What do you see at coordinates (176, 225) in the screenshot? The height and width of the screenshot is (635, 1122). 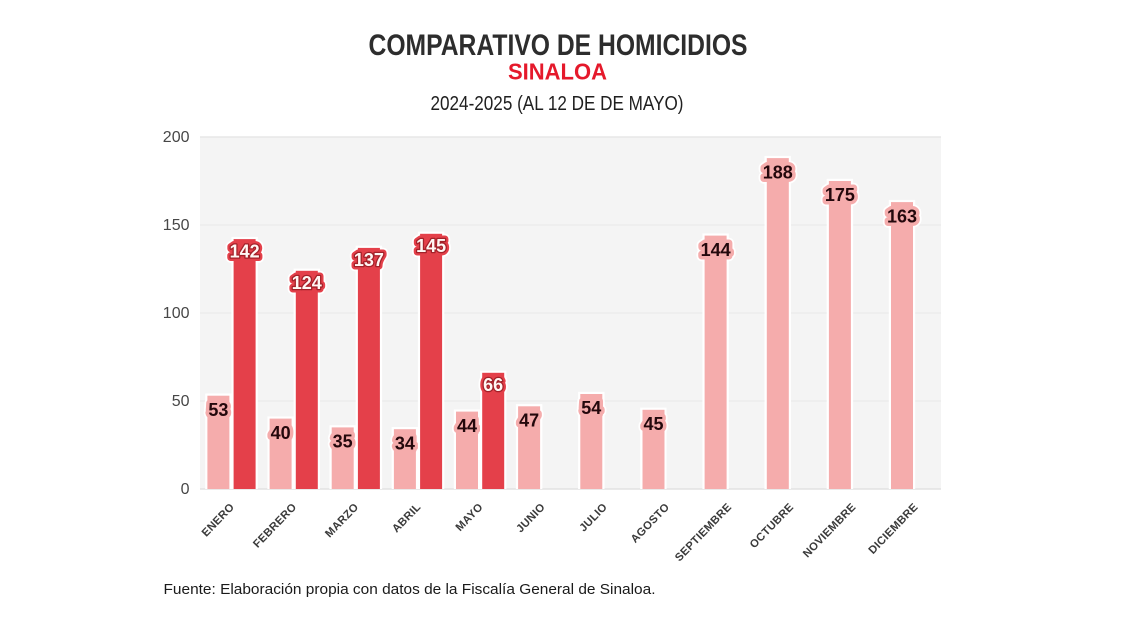 I see `svg-text: 150` at bounding box center [176, 225].